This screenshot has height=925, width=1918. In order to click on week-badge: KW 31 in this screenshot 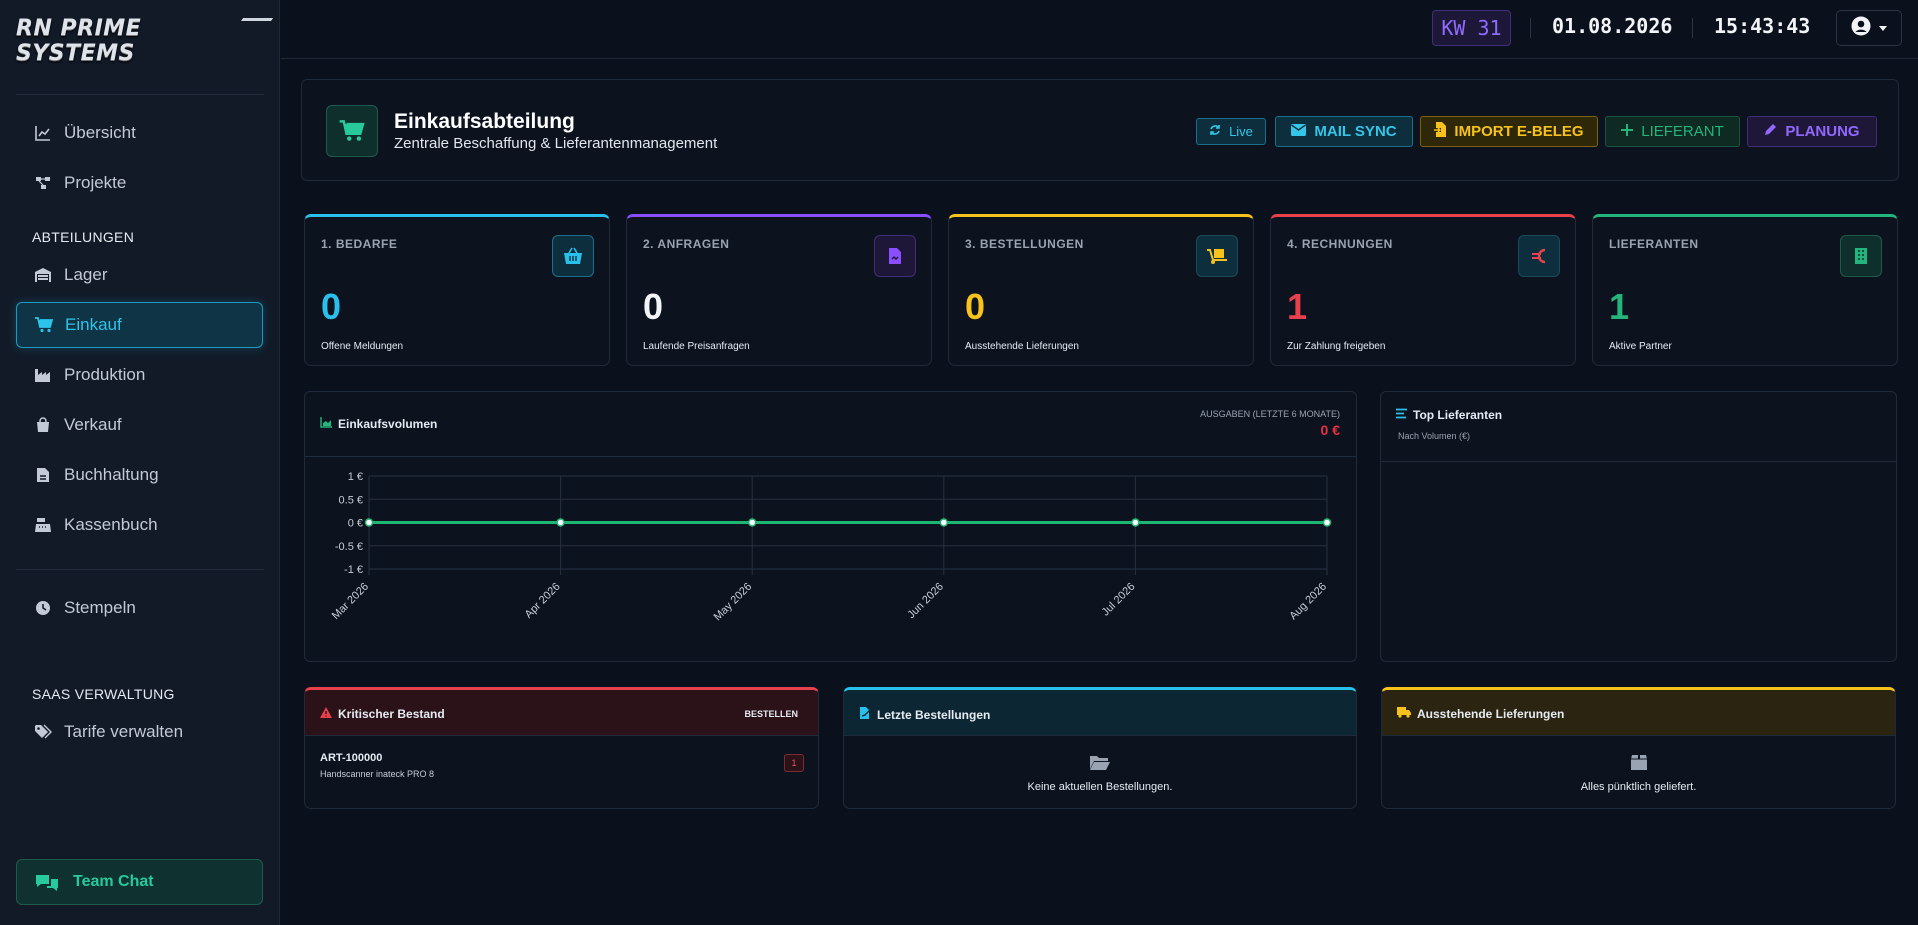, I will do `click(1471, 28)`.